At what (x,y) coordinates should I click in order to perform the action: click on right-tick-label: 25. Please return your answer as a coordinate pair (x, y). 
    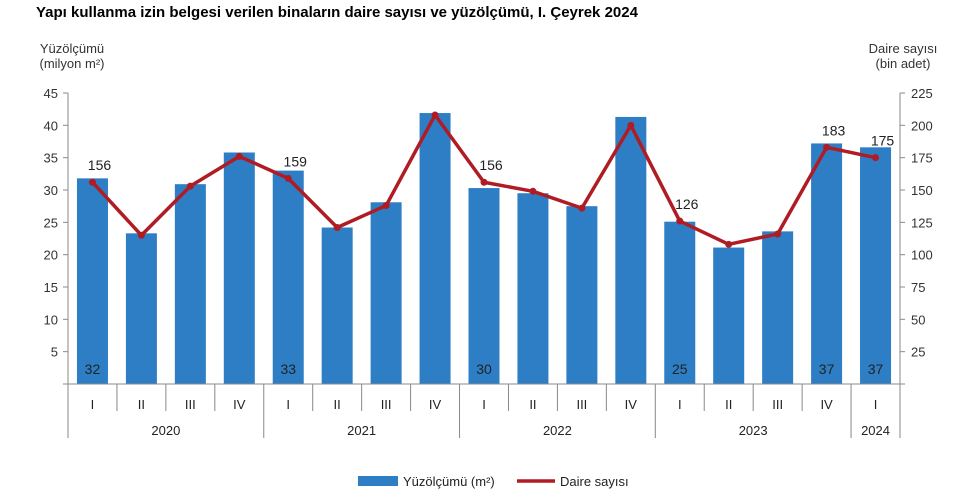
    Looking at the image, I should click on (918, 352).